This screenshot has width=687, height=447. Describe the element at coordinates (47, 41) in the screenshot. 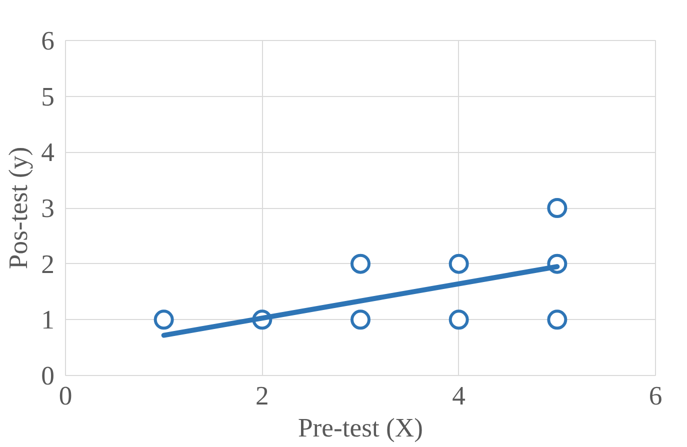

I see `y-tick-label: 6` at that location.